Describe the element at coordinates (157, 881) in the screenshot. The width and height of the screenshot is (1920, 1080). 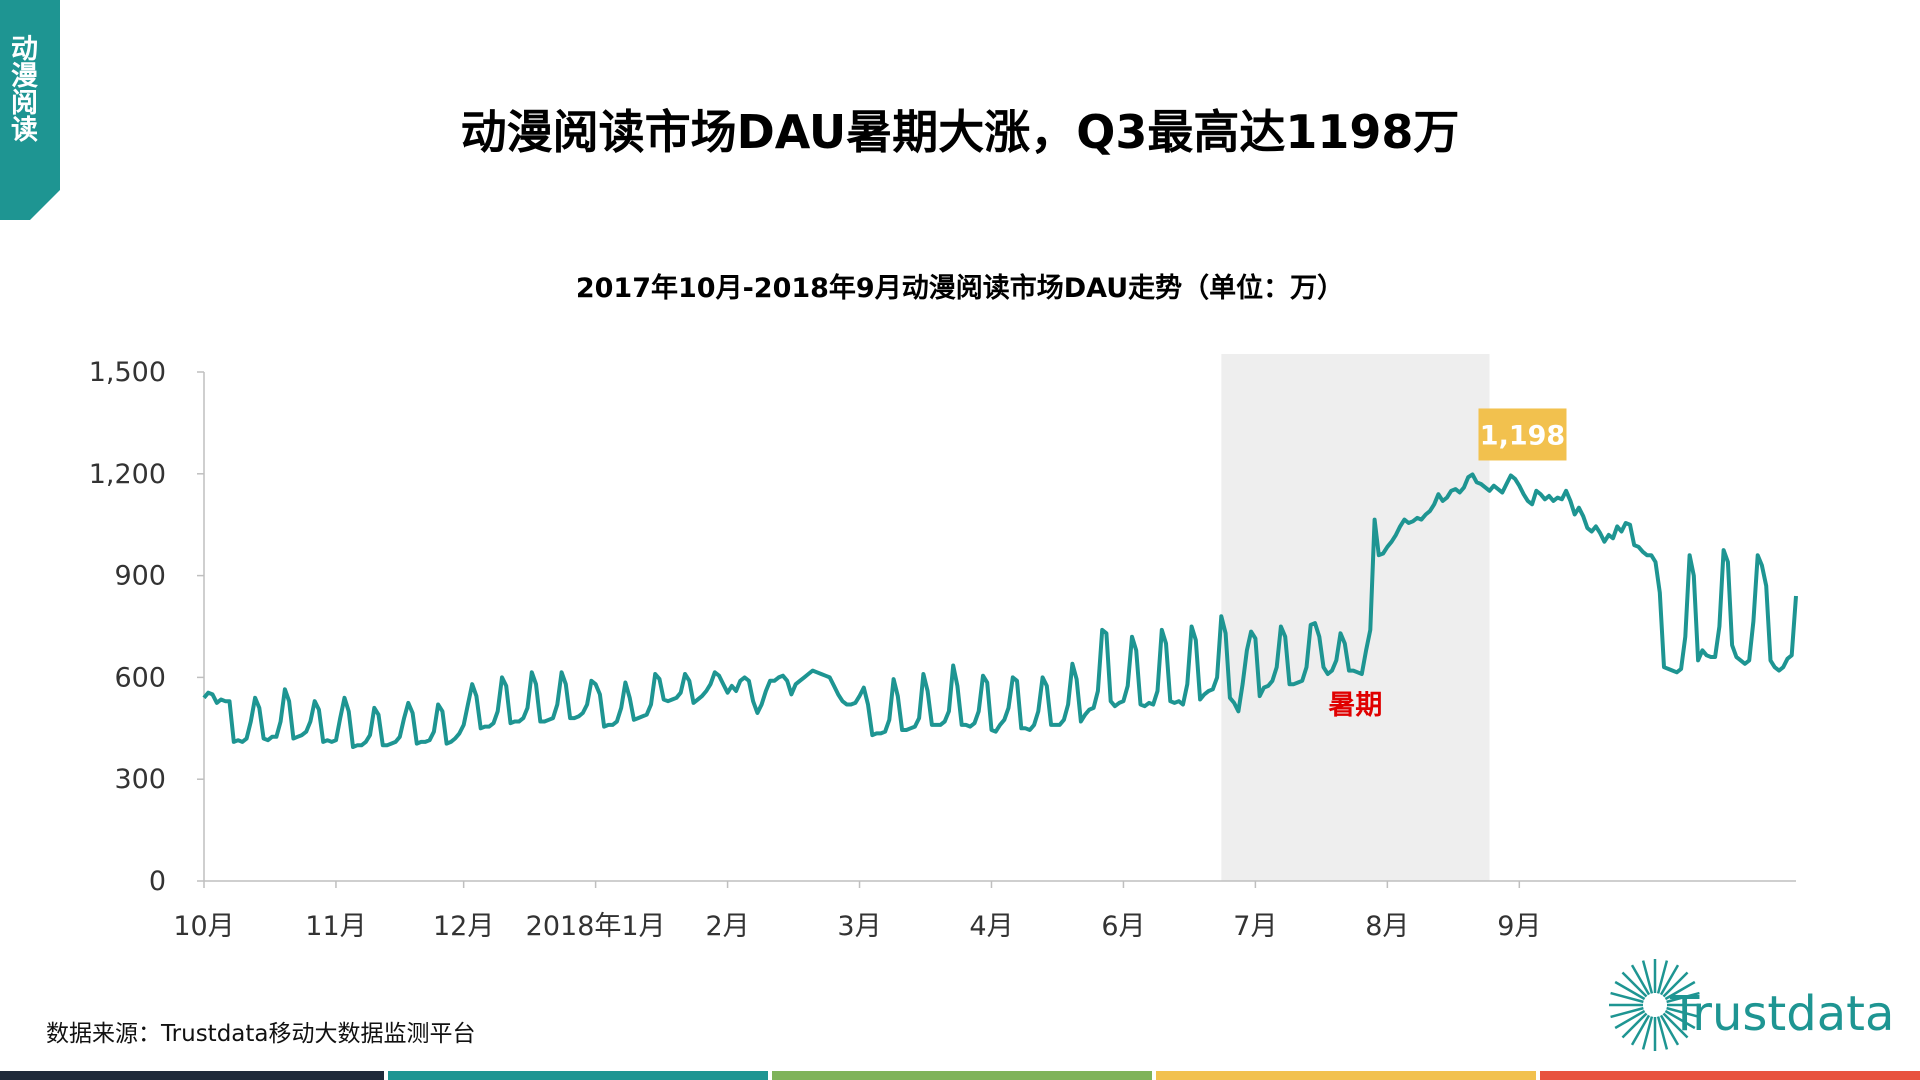
I see `y-tick-label: 0` at that location.